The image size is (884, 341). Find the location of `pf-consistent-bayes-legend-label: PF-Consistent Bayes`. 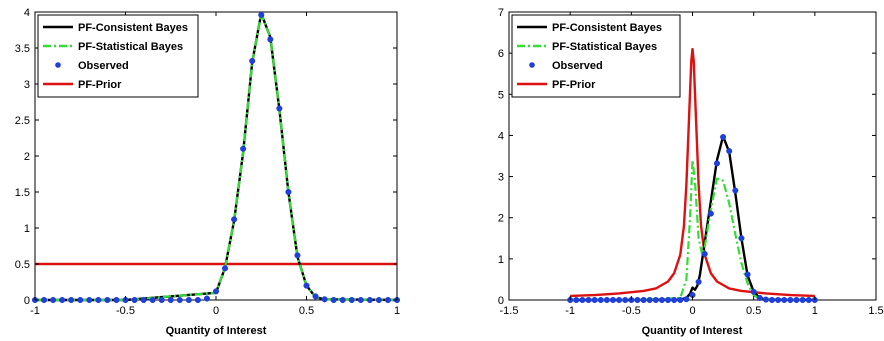

pf-consistent-bayes-legend-label: PF-Consistent Bayes is located at coordinates (607, 28).